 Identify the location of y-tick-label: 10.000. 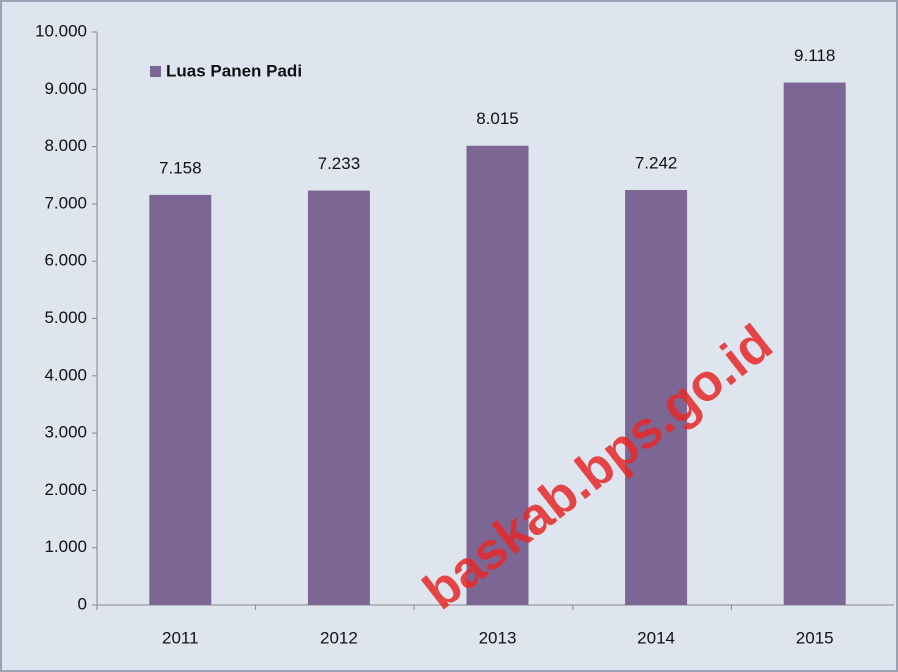
(61, 30).